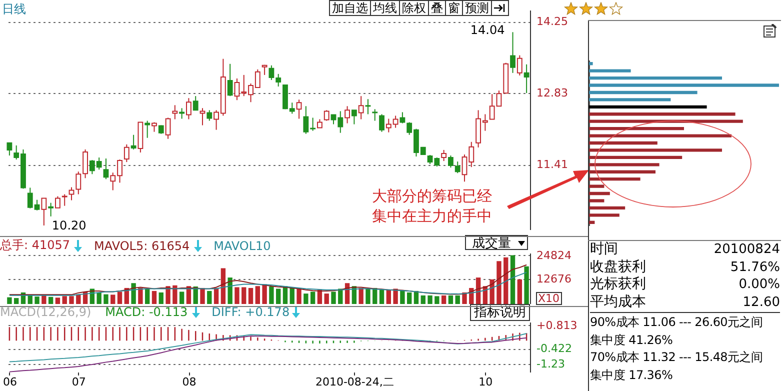 This screenshot has width=782, height=391. I want to click on text: 20100824, so click(747, 249).